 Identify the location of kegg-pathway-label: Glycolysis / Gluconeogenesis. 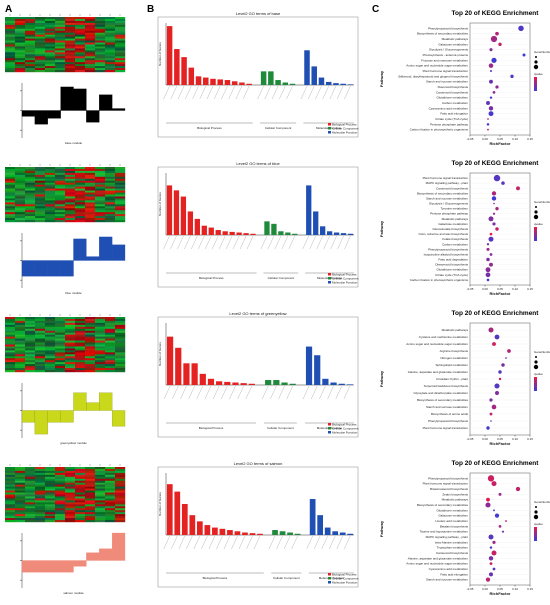
(449, 50).